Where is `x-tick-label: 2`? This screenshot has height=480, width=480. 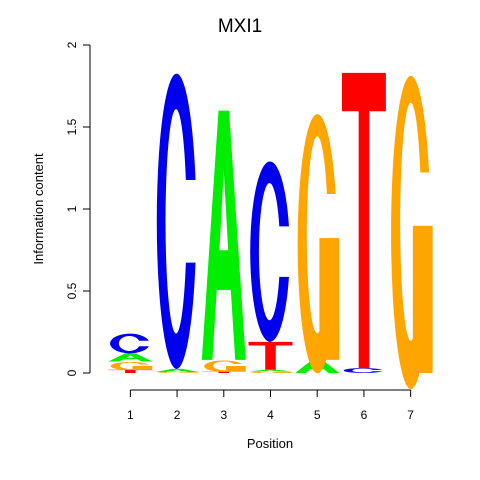 x-tick-label: 2 is located at coordinates (177, 415).